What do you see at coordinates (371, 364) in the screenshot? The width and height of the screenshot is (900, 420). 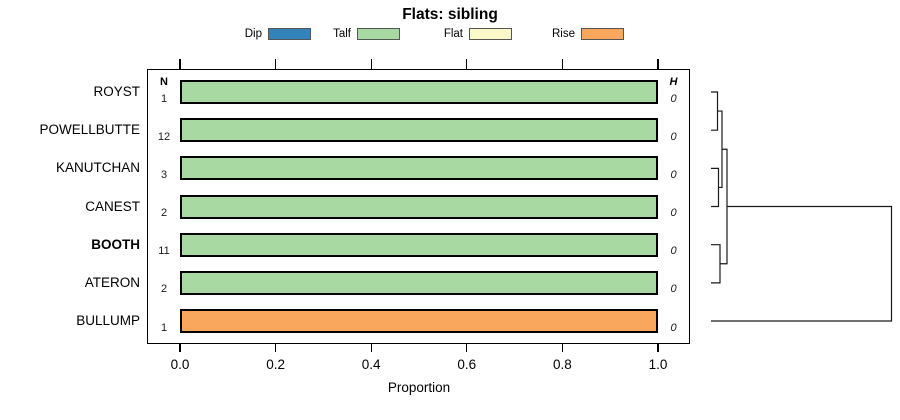 I see `x-tick-label-0.4: 0.4` at bounding box center [371, 364].